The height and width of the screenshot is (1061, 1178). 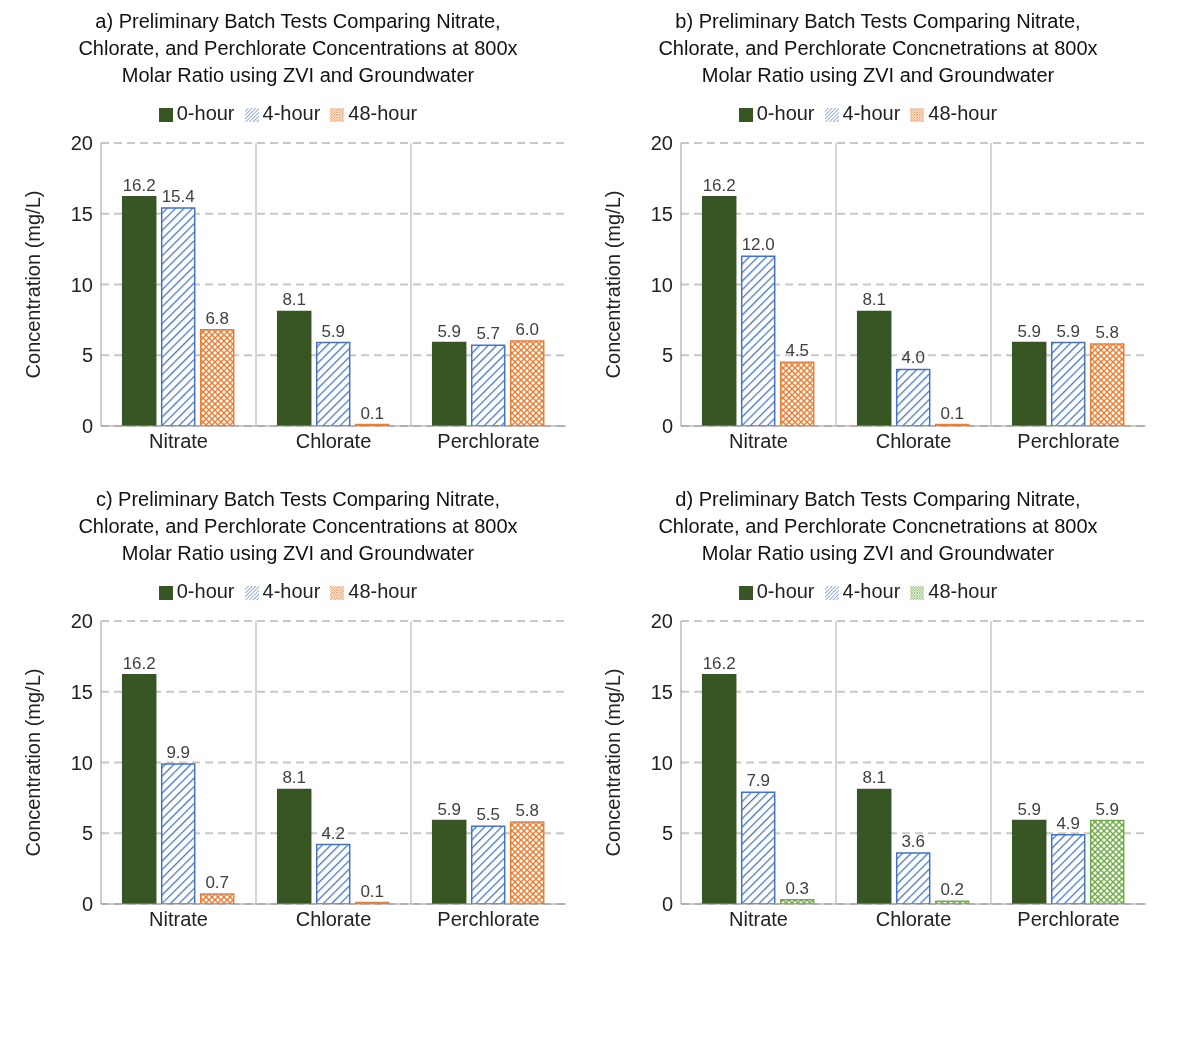 What do you see at coordinates (796, 351) in the screenshot?
I see `data-label: 4.5` at bounding box center [796, 351].